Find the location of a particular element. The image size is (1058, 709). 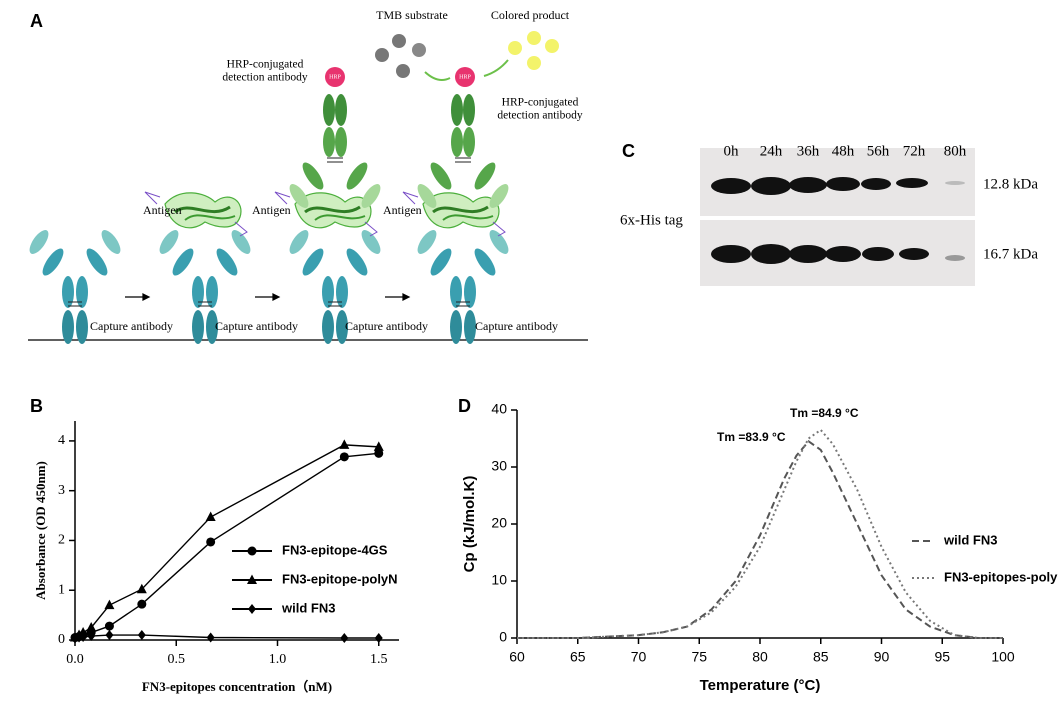

annotation: Tm =83.9 °C is located at coordinates (751, 437).